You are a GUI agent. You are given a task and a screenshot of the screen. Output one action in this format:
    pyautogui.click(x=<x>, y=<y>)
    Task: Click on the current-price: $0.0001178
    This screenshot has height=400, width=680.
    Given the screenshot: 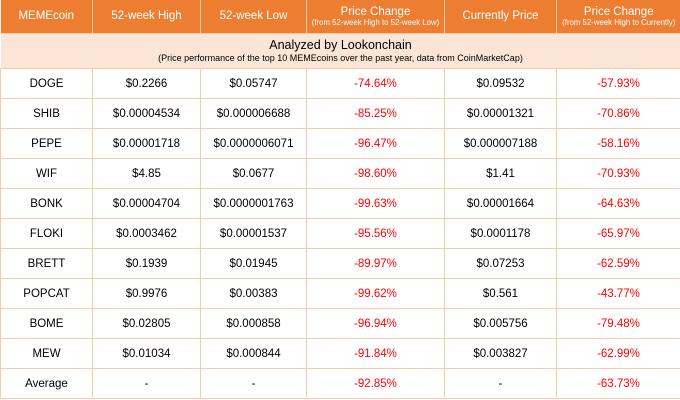 What is the action you would take?
    pyautogui.click(x=500, y=233)
    